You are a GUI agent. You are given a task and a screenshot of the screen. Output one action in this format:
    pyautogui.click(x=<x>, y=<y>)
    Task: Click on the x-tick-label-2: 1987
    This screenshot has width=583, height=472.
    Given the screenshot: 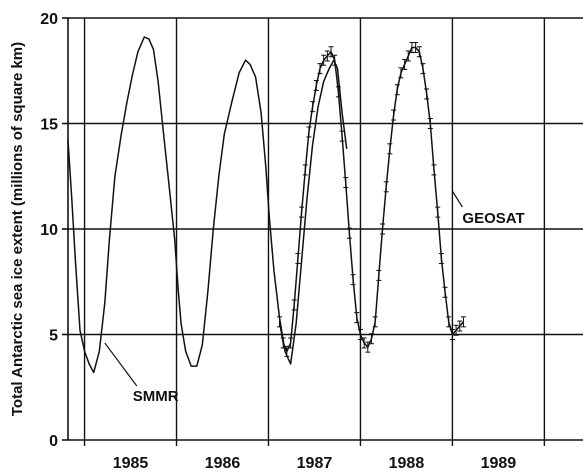 What is the action you would take?
    pyautogui.click(x=315, y=463)
    